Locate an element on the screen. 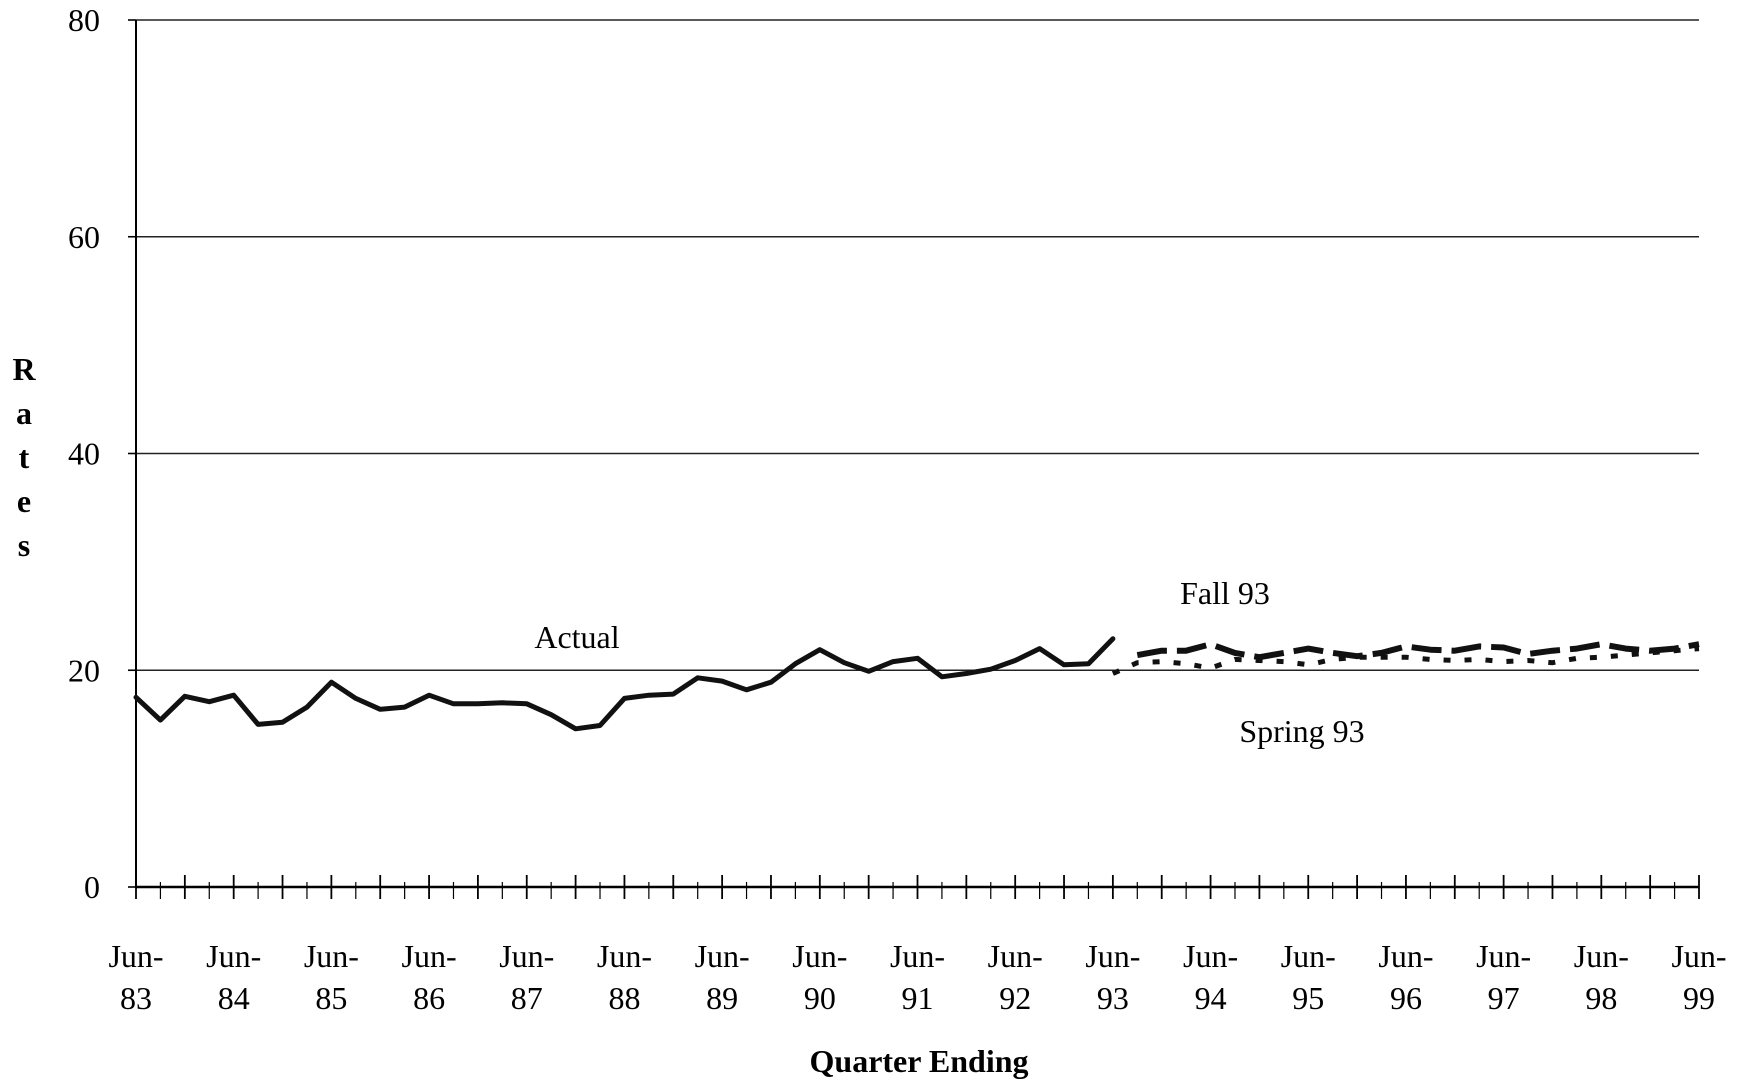  x-tick-label-bottom: 93 is located at coordinates (1113, 998).